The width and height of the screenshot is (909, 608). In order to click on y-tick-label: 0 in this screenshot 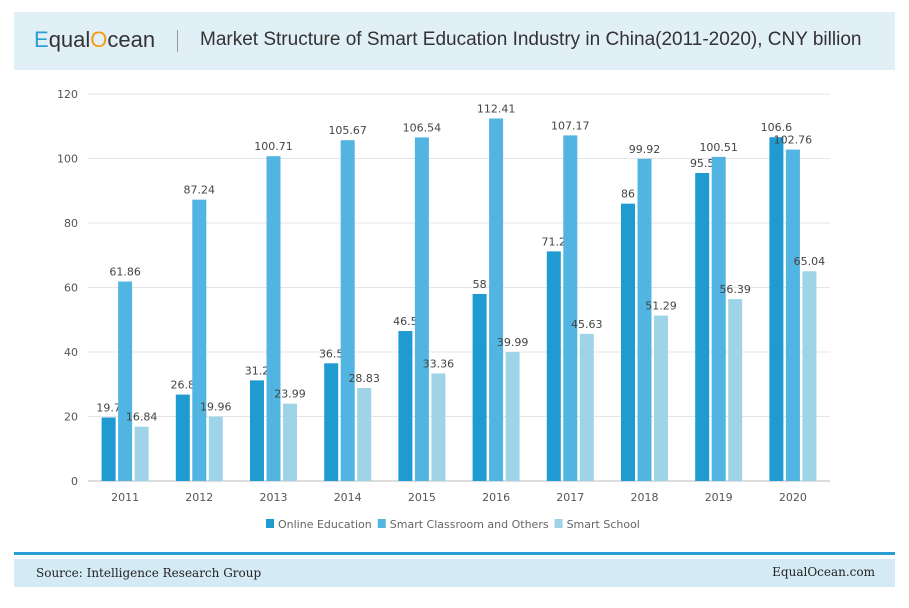, I will do `click(74, 481)`.